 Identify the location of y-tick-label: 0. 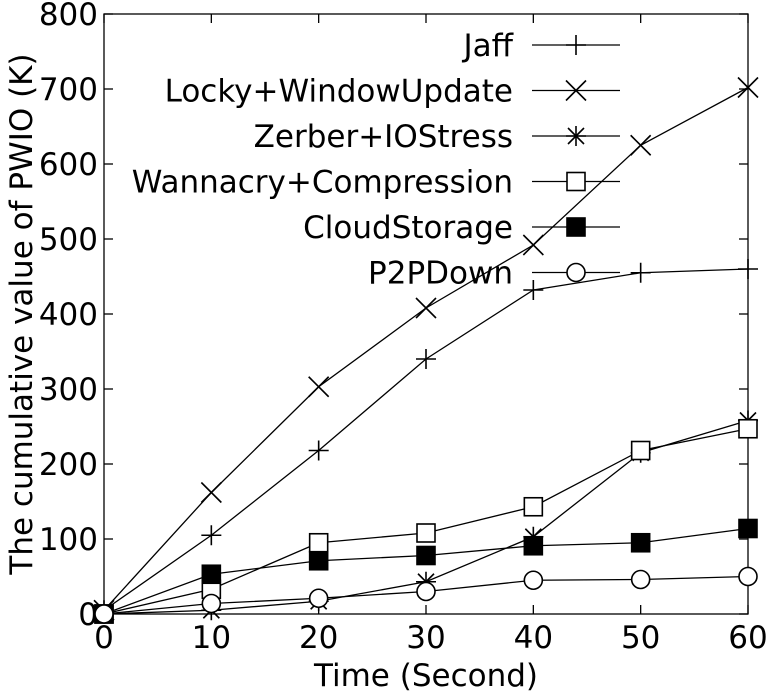
(88, 615).